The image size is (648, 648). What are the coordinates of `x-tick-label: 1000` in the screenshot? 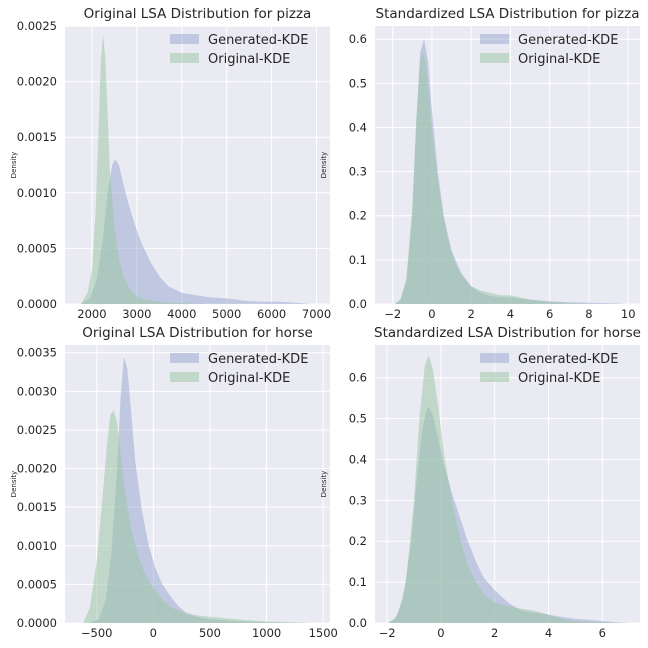 It's located at (266, 633).